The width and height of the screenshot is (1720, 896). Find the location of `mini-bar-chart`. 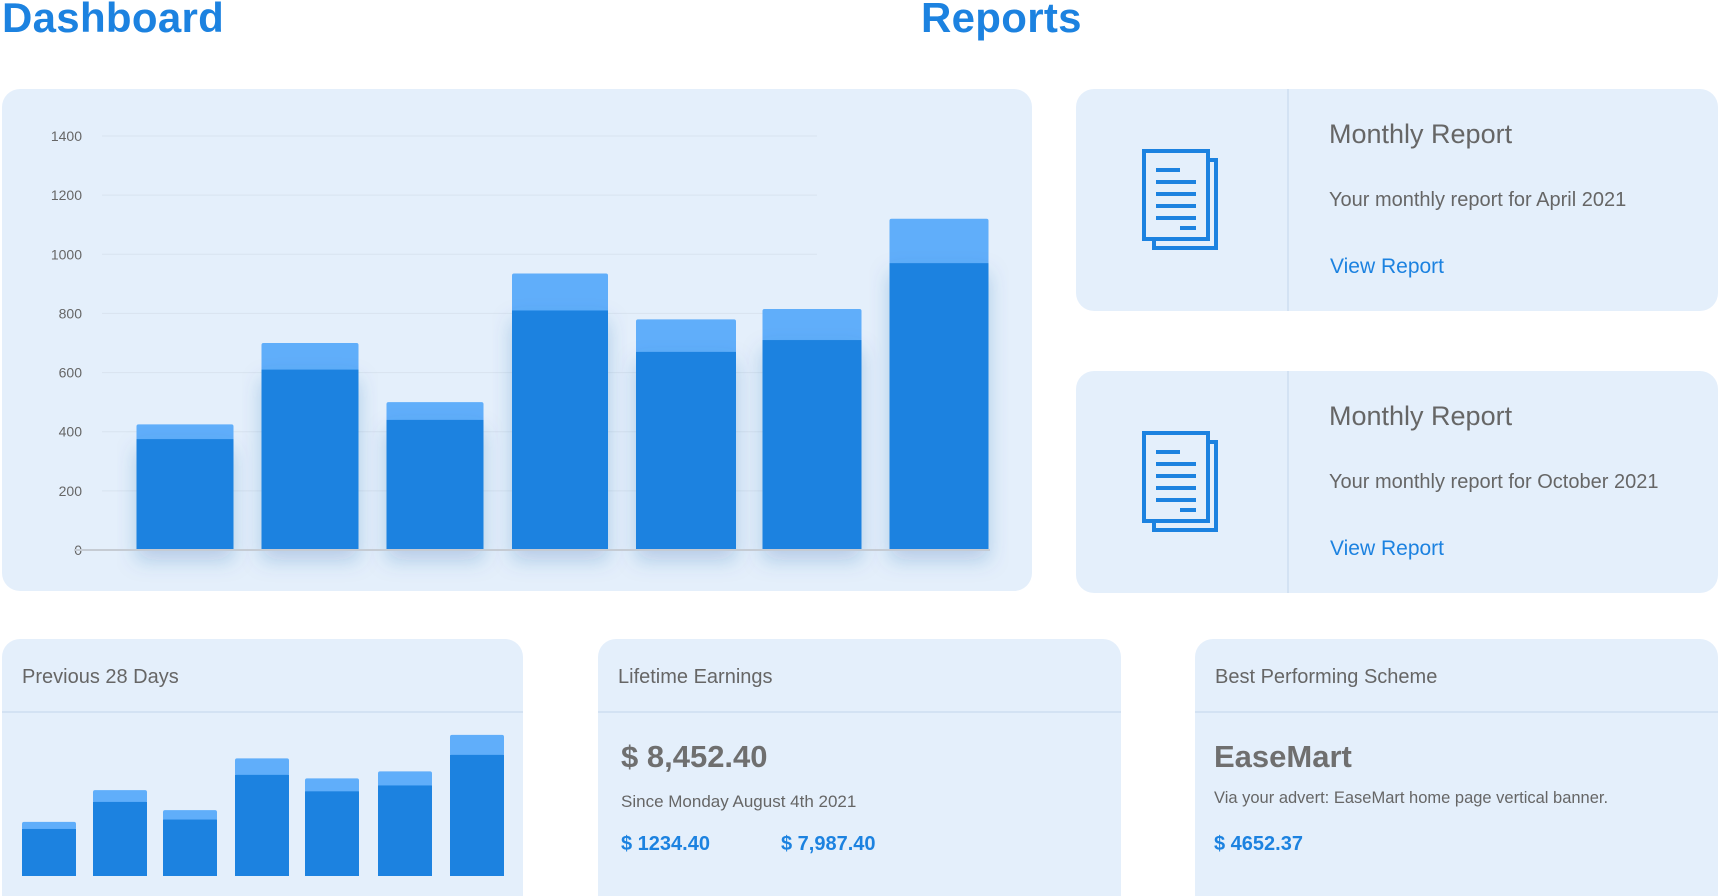

mini-bar-chart is located at coordinates (263, 805).